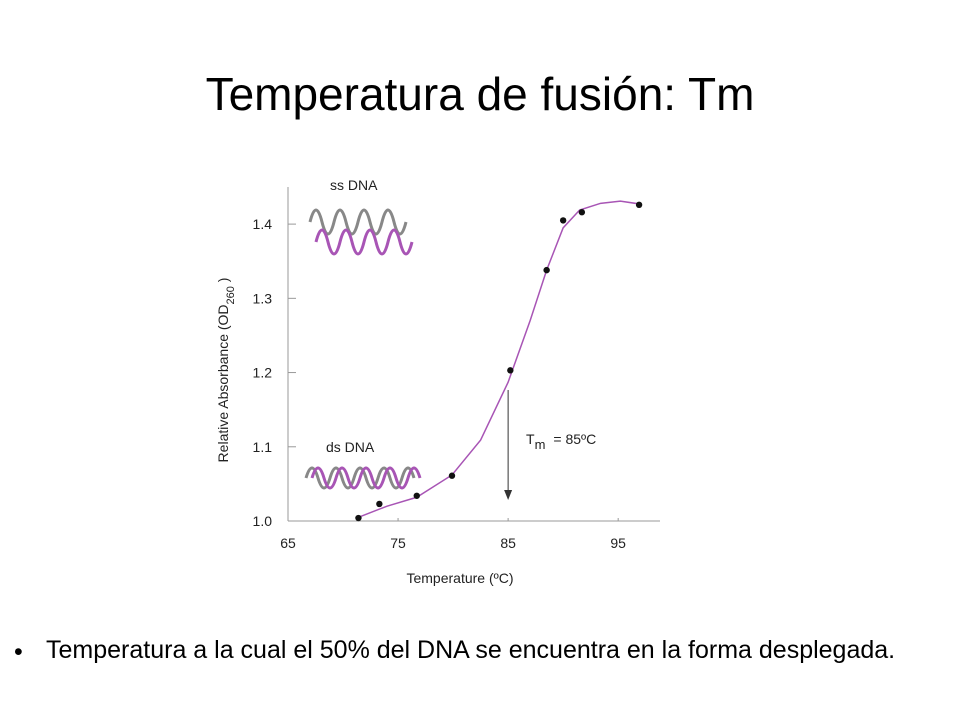 This screenshot has height=720, width=960. I want to click on y-tick-label: 1.1, so click(263, 447).